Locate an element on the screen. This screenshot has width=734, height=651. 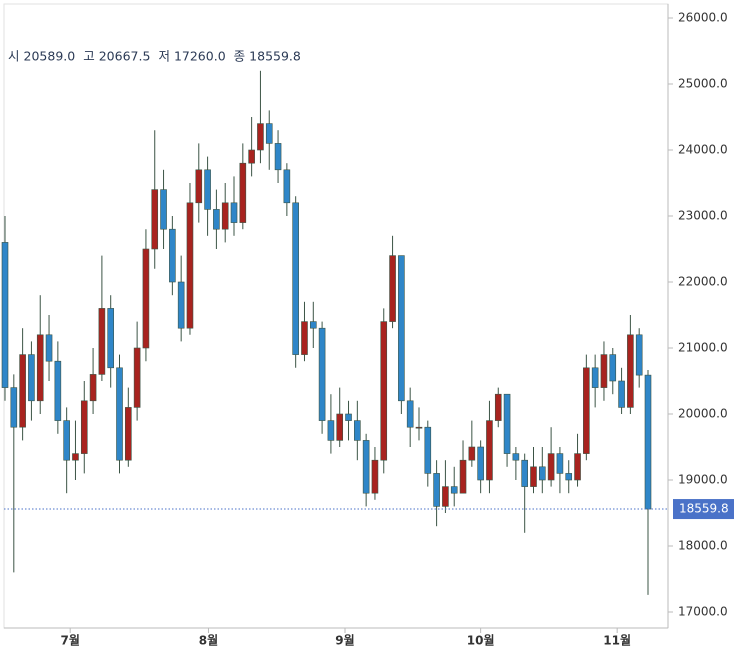
last-price-label: 18559.8 is located at coordinates (704, 509).